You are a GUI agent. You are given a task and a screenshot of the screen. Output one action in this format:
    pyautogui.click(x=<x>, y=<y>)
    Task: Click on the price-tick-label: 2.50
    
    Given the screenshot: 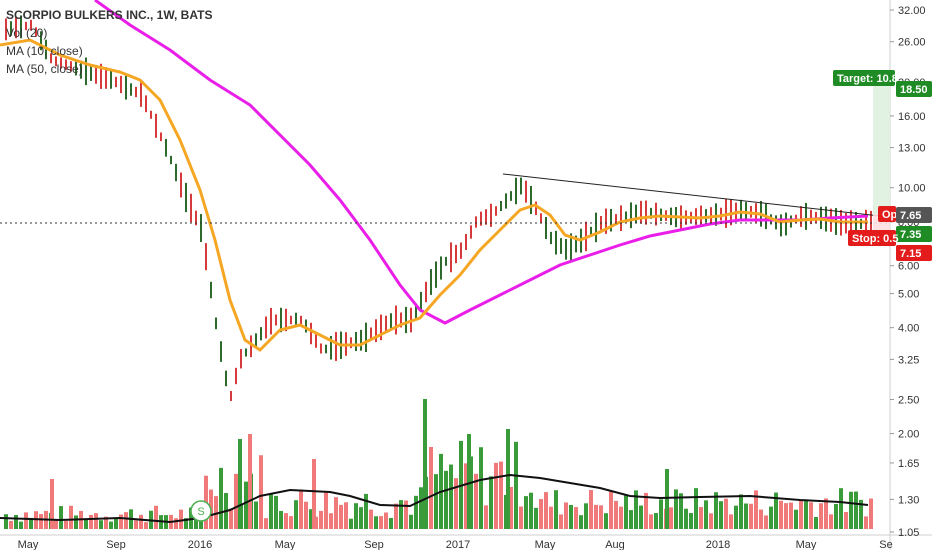 What is the action you would take?
    pyautogui.click(x=908, y=400)
    